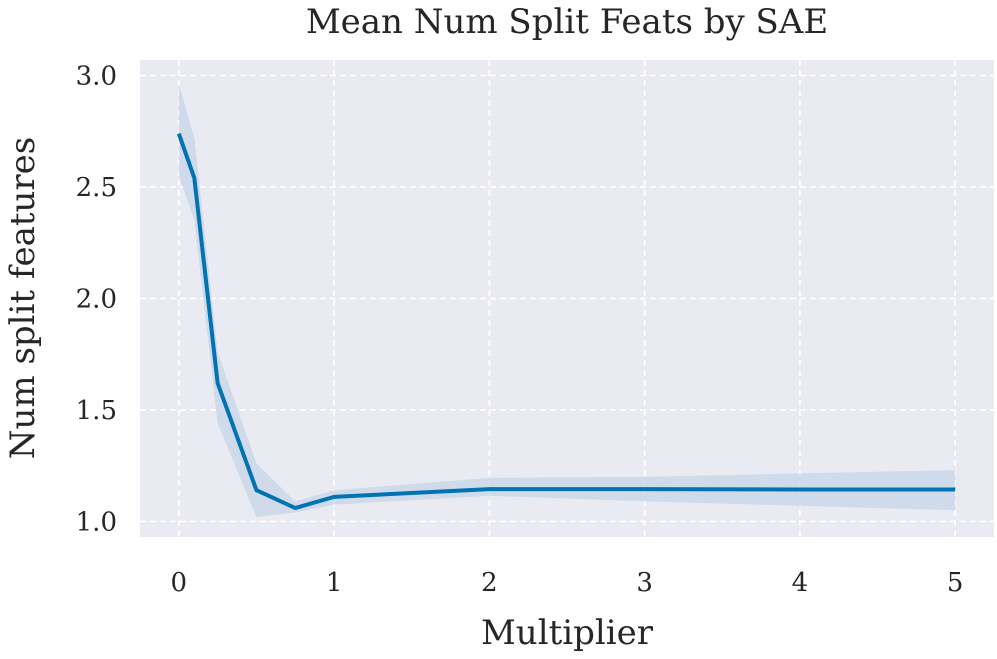  What do you see at coordinates (96, 188) in the screenshot?
I see `y-tick-label: 2.5` at bounding box center [96, 188].